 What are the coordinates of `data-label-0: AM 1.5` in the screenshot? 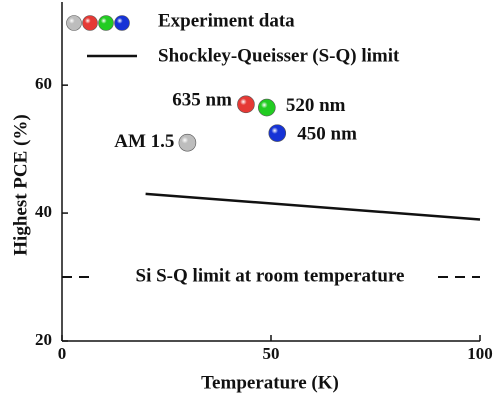 It's located at (144, 141).